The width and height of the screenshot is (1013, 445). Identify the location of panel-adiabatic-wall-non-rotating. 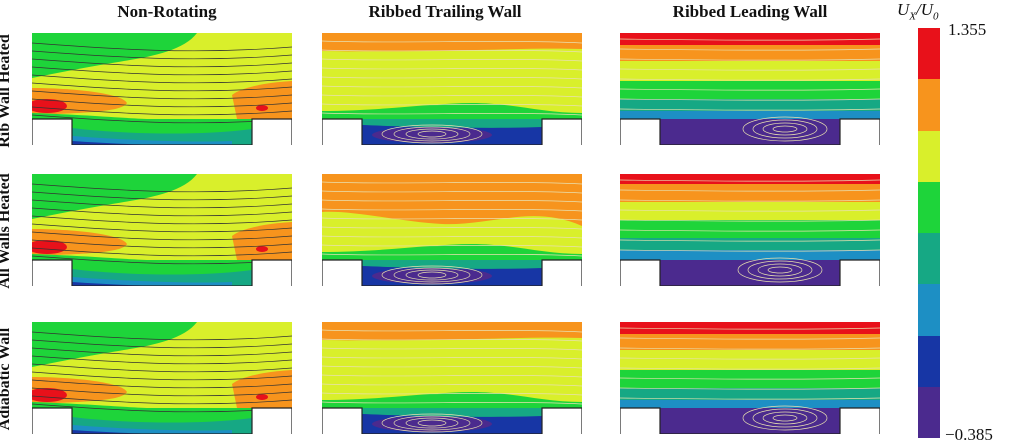
(162, 378).